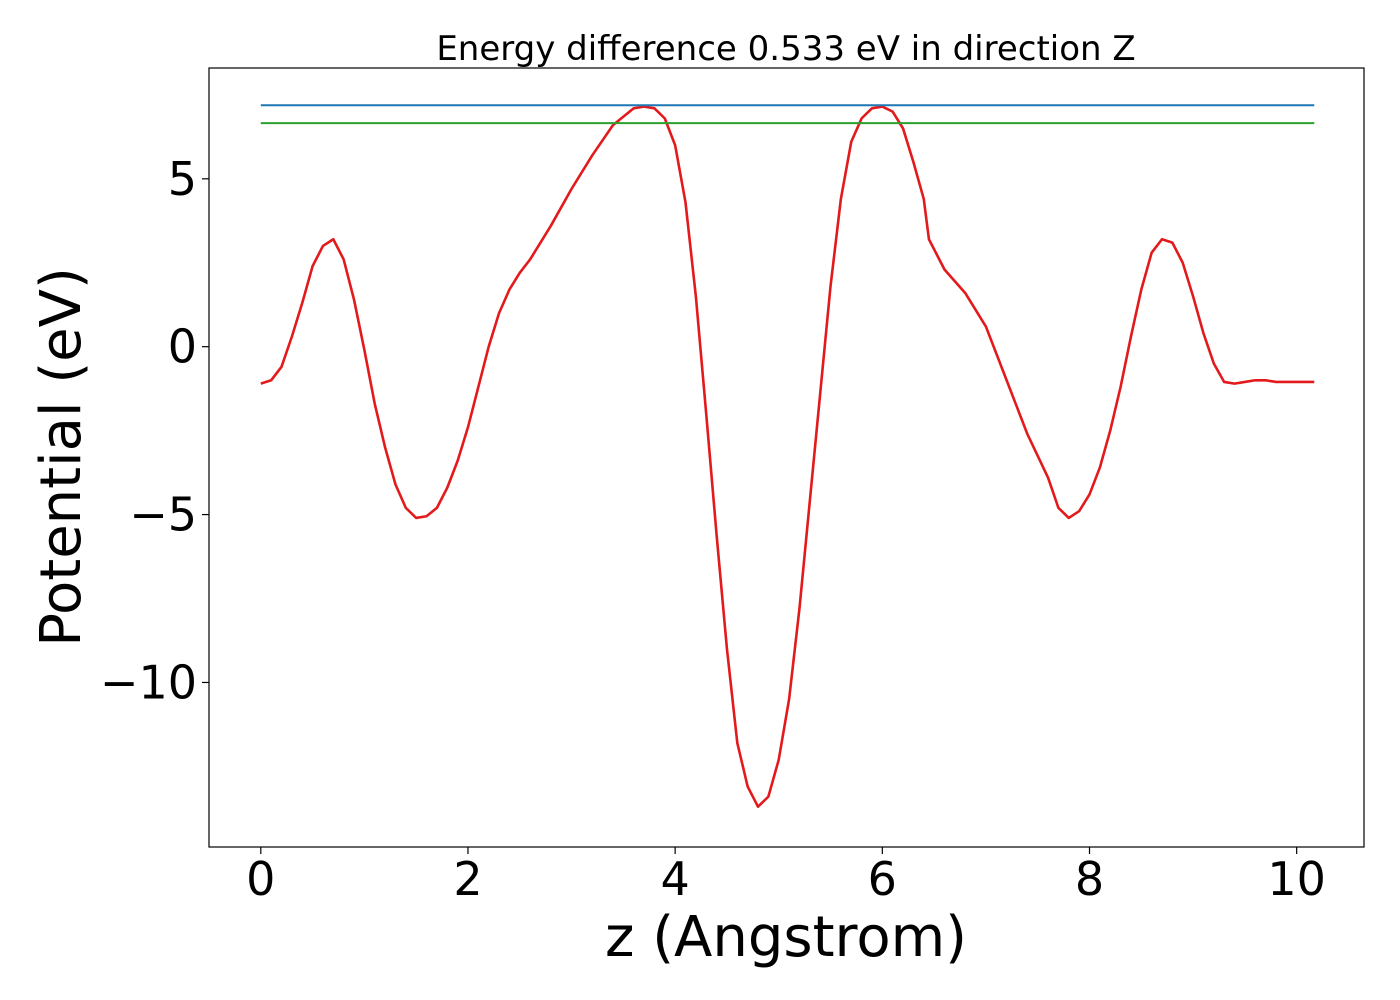 The image size is (1400, 1000). What do you see at coordinates (786, 937) in the screenshot?
I see `x-axis-label: z (Angstrom)` at bounding box center [786, 937].